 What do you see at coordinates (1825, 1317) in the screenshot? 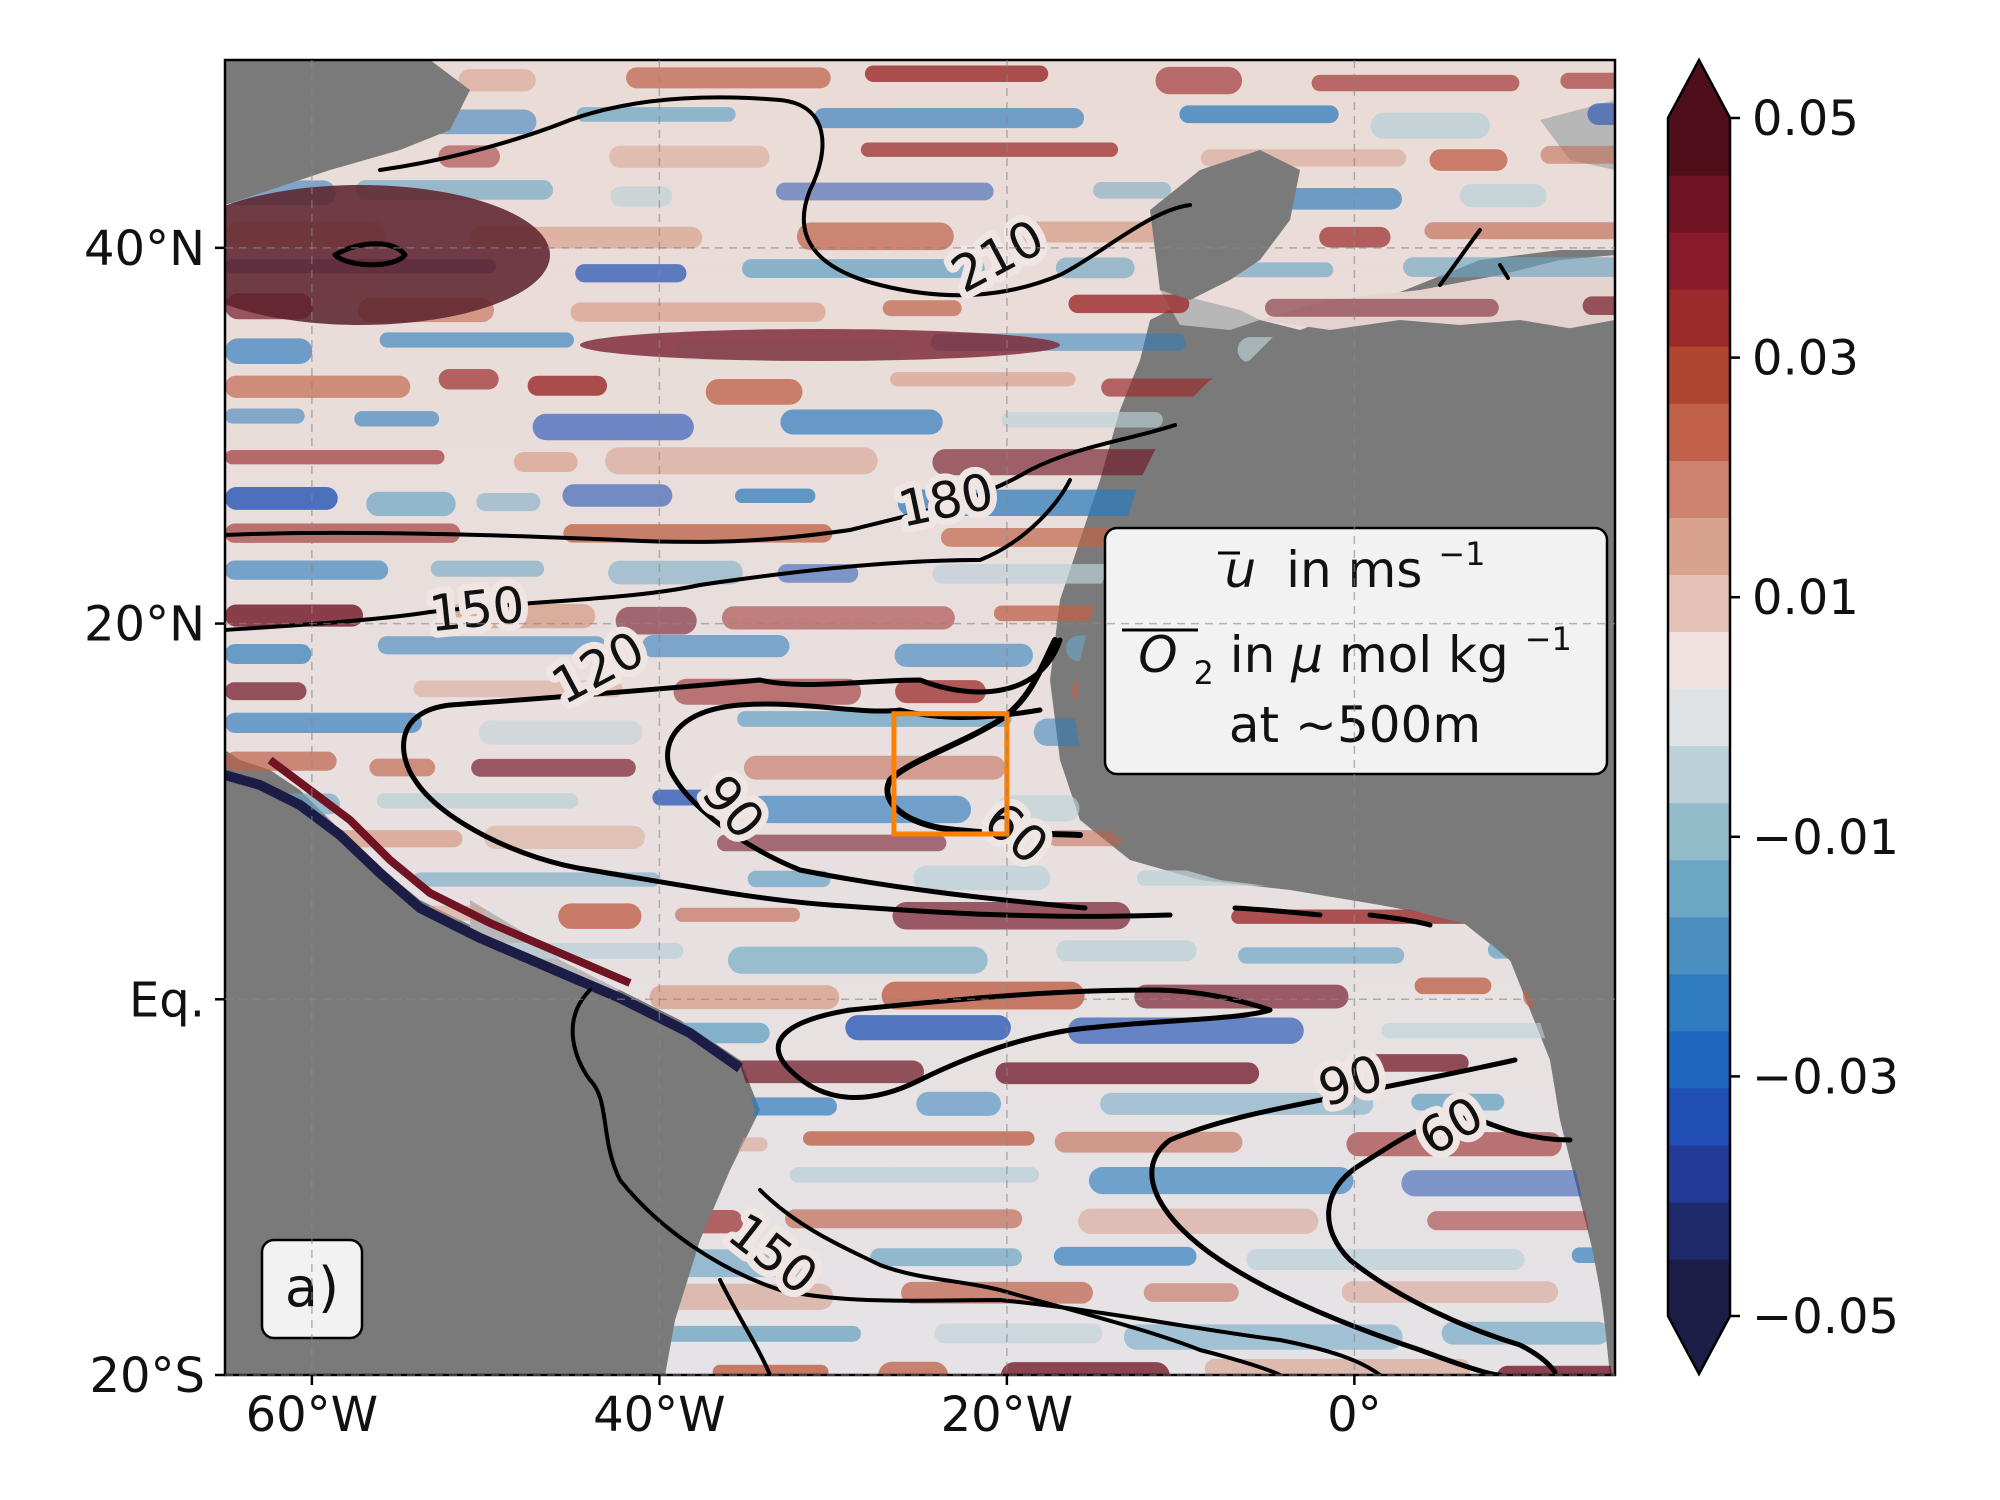
I see `colorbar-tick-label: −0.05` at bounding box center [1825, 1317].